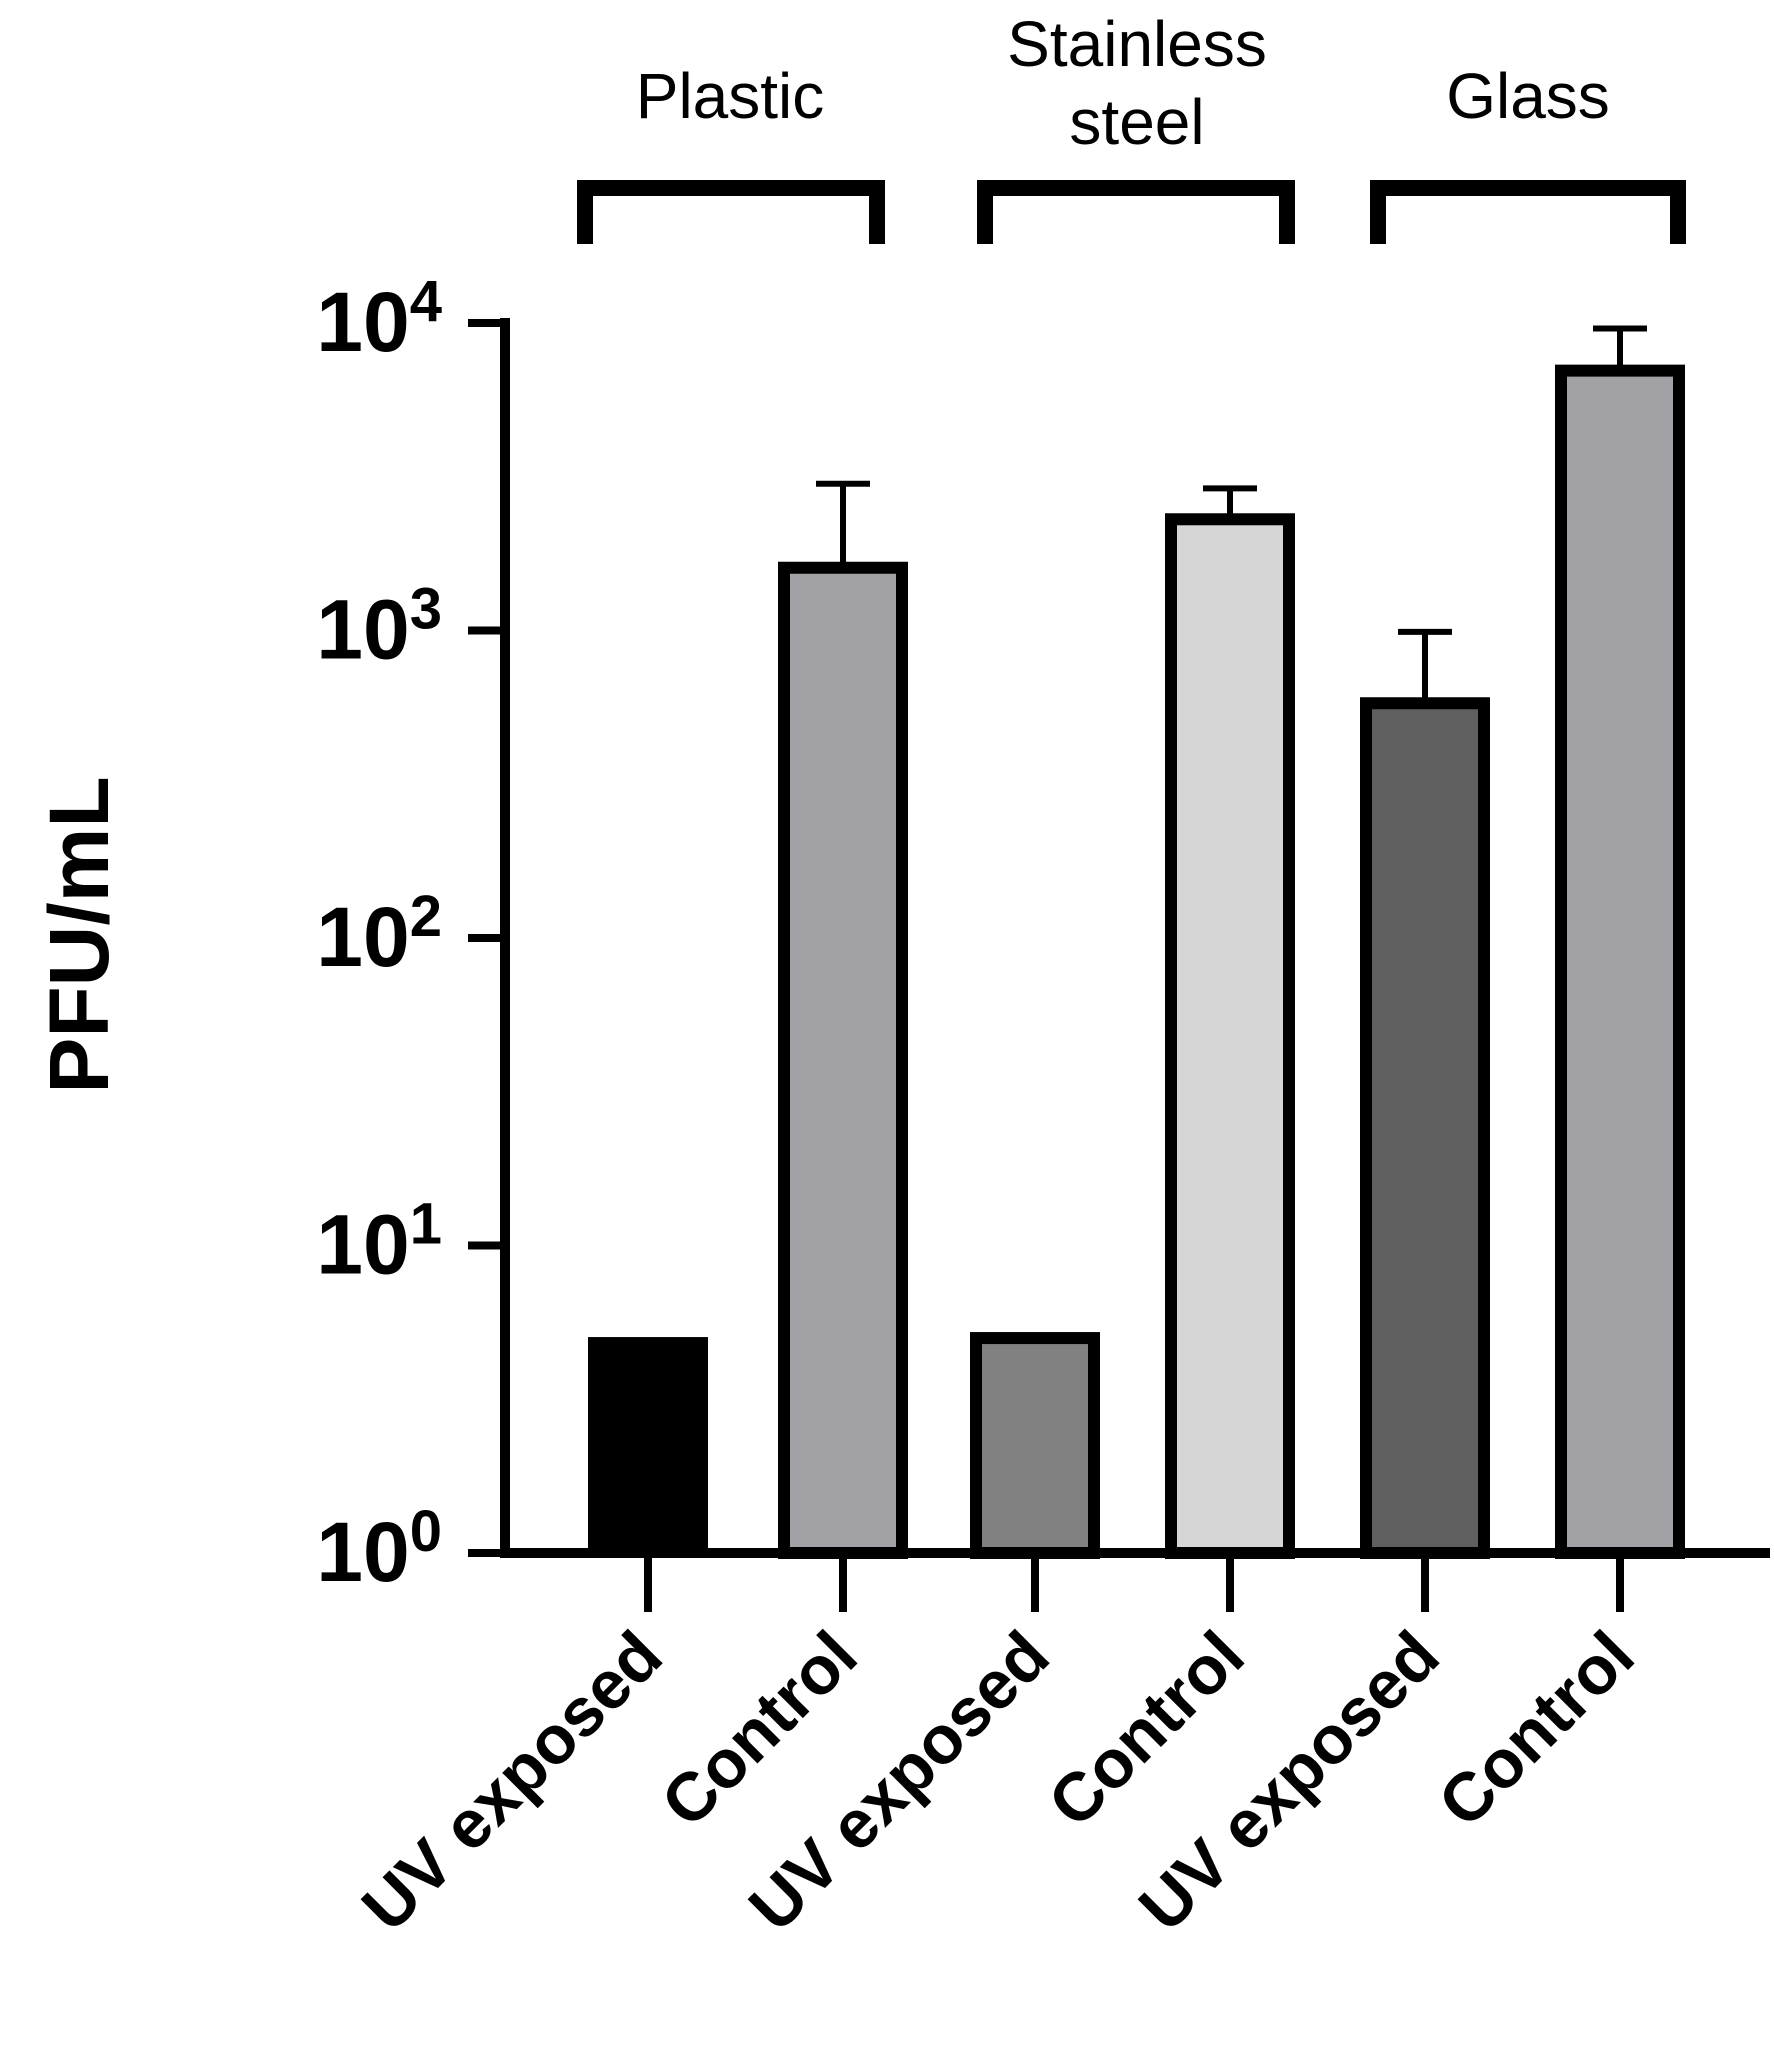 The height and width of the screenshot is (2071, 1774). I want to click on x-tick-label-6: Control, so click(1536, 1729).